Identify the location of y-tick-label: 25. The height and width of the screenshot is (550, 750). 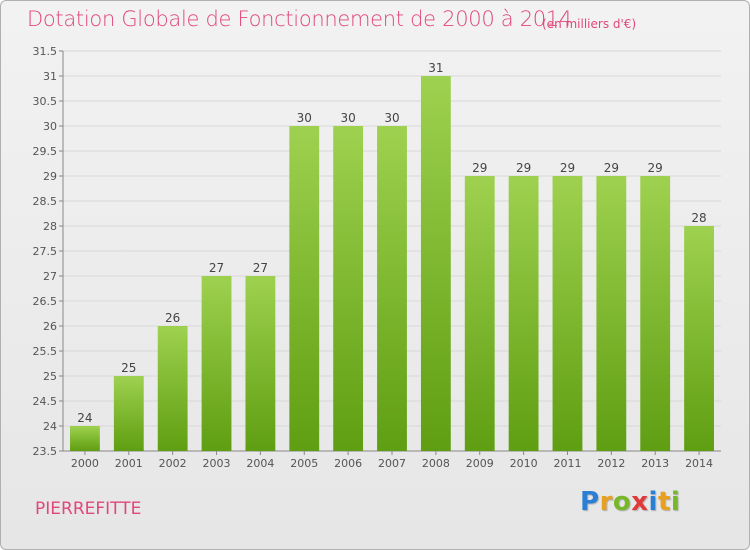
(50, 376).